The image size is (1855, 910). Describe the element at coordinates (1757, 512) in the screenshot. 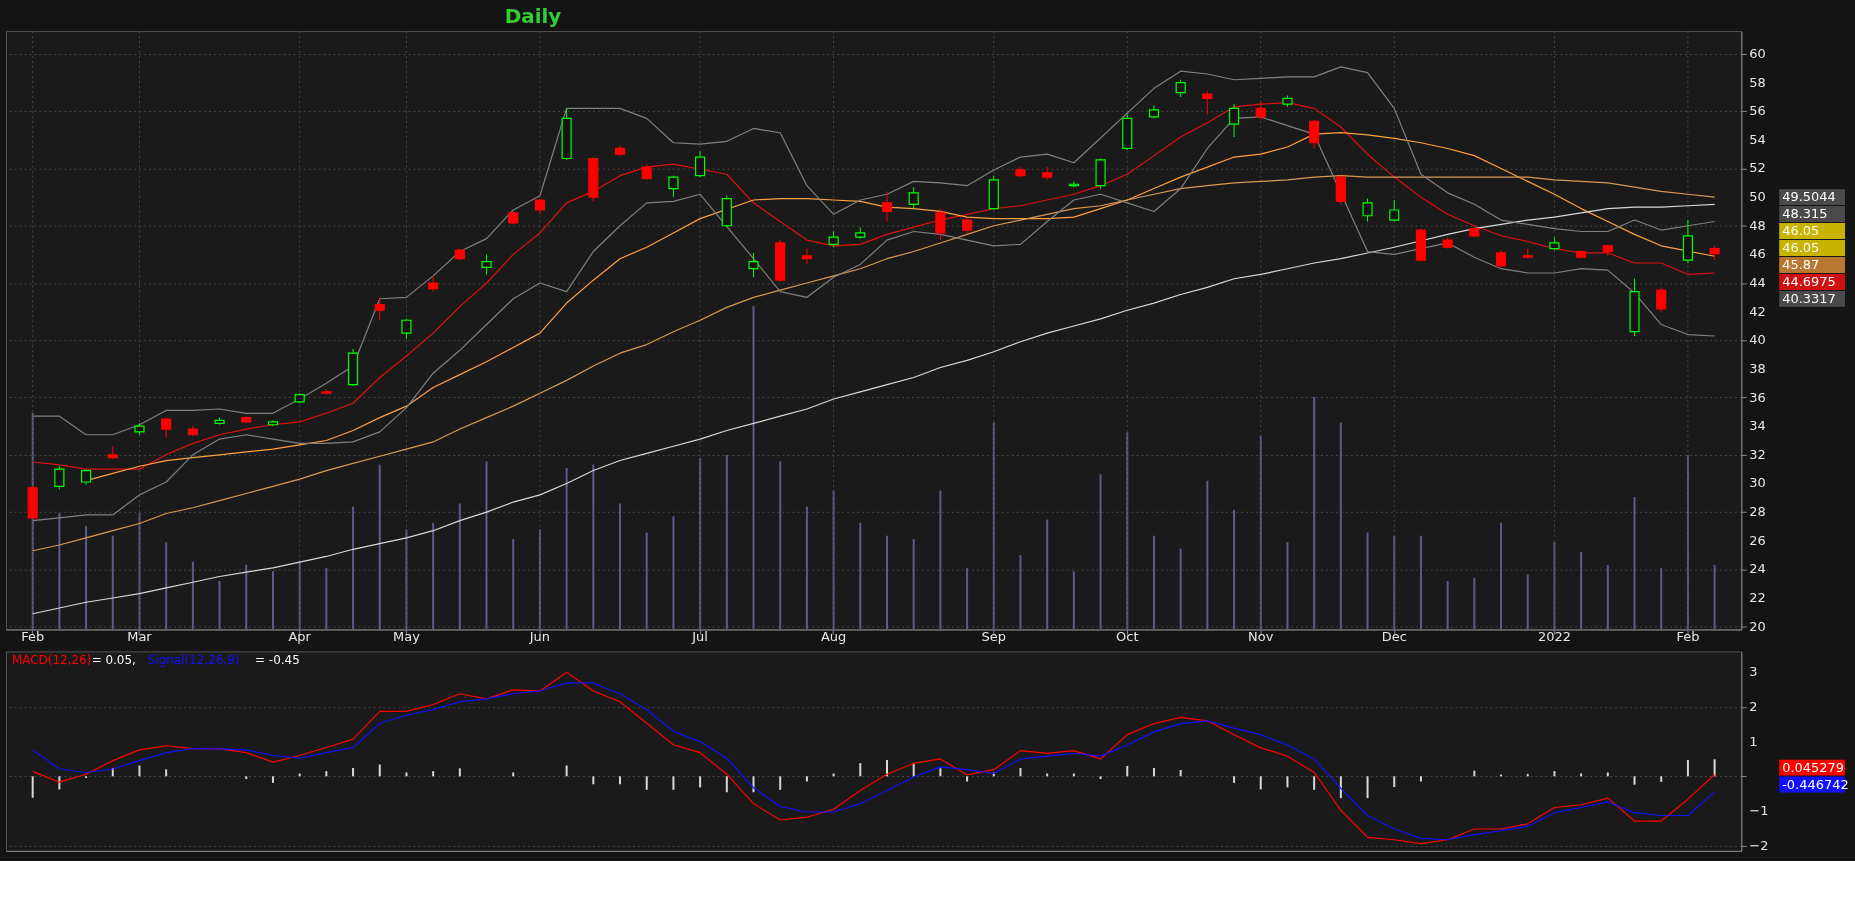

I see `y-tick-label: 28` at that location.